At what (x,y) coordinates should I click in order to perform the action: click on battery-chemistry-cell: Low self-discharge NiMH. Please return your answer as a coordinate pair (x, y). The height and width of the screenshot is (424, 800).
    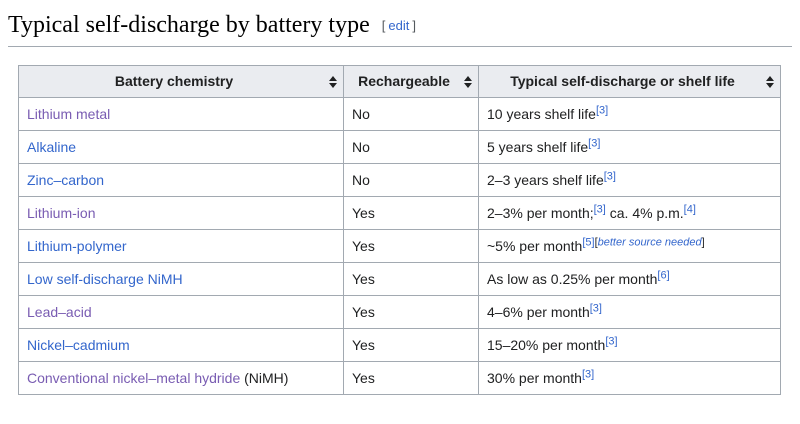
    Looking at the image, I should click on (181, 279).